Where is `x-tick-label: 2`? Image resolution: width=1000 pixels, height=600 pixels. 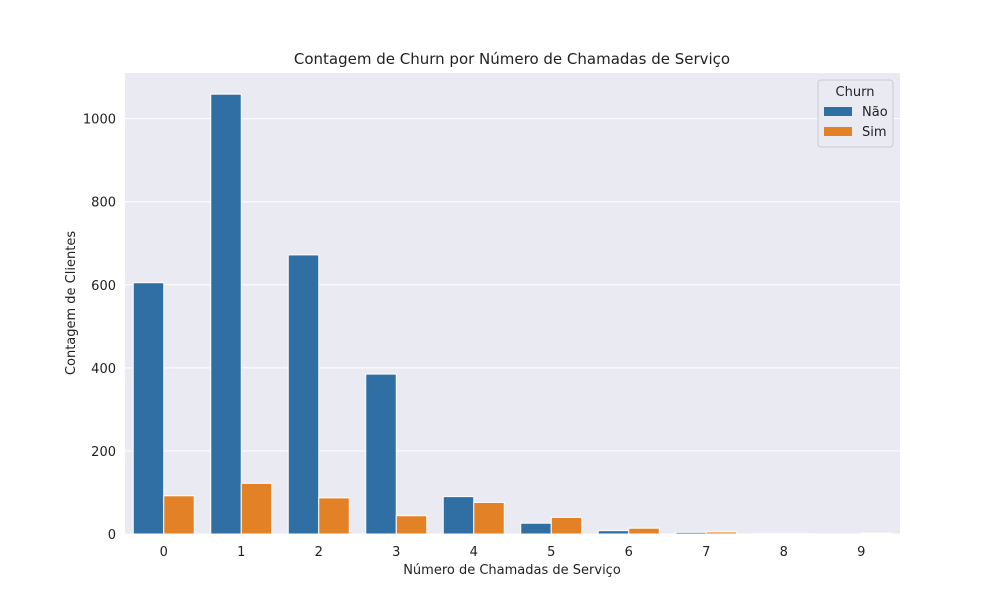 x-tick-label: 2 is located at coordinates (319, 552).